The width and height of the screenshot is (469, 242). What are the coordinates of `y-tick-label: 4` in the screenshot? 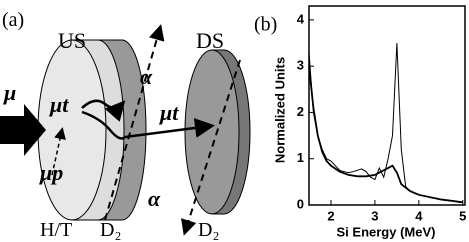 It's located at (301, 18).